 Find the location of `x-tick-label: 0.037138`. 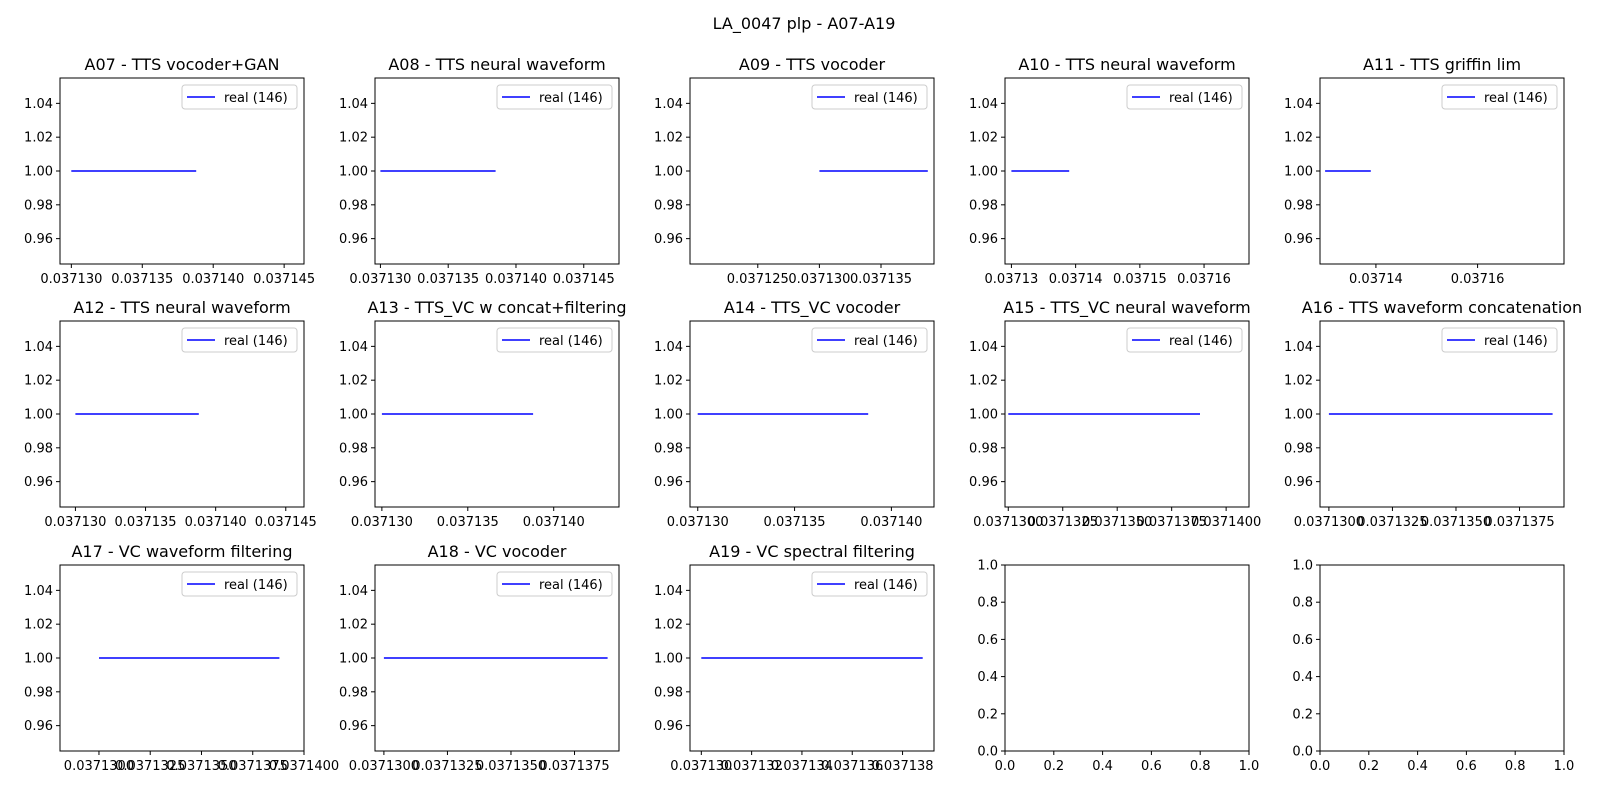

x-tick-label: 0.037138 is located at coordinates (903, 766).